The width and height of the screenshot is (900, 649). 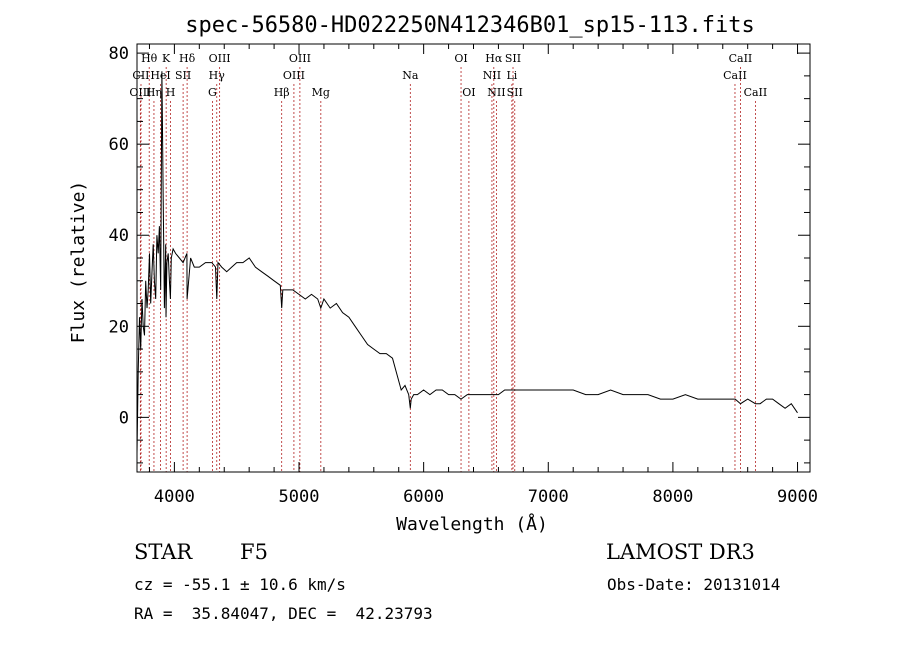 What do you see at coordinates (282, 92) in the screenshot?
I see `spectral-line-label: Hβ` at bounding box center [282, 92].